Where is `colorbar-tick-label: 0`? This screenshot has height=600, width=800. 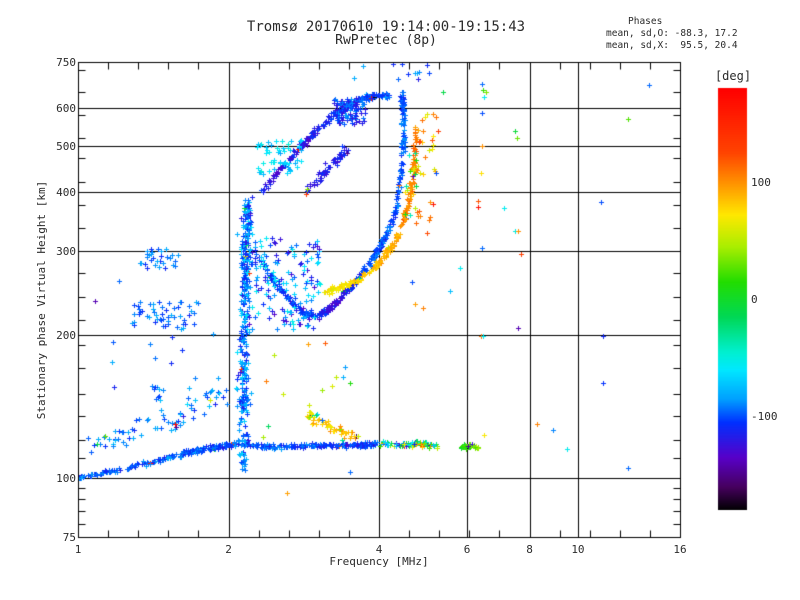 colorbar-tick-label: 0 is located at coordinates (754, 299).